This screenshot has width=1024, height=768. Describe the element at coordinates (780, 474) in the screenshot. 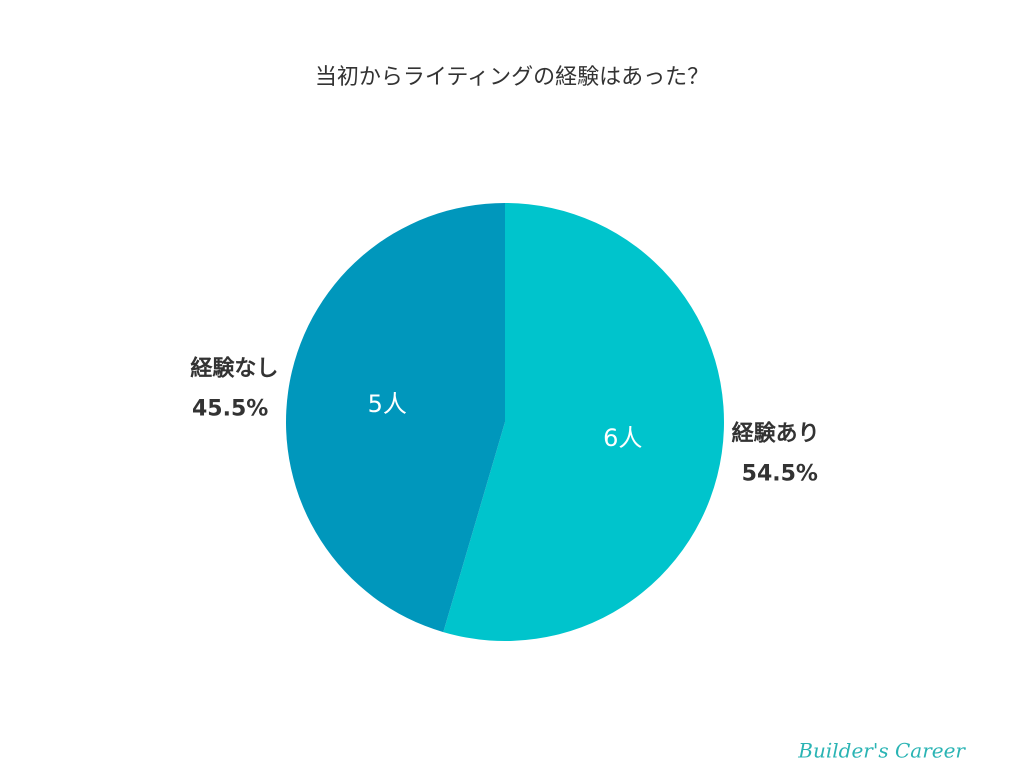

I see `percent-label: 54.5%` at that location.